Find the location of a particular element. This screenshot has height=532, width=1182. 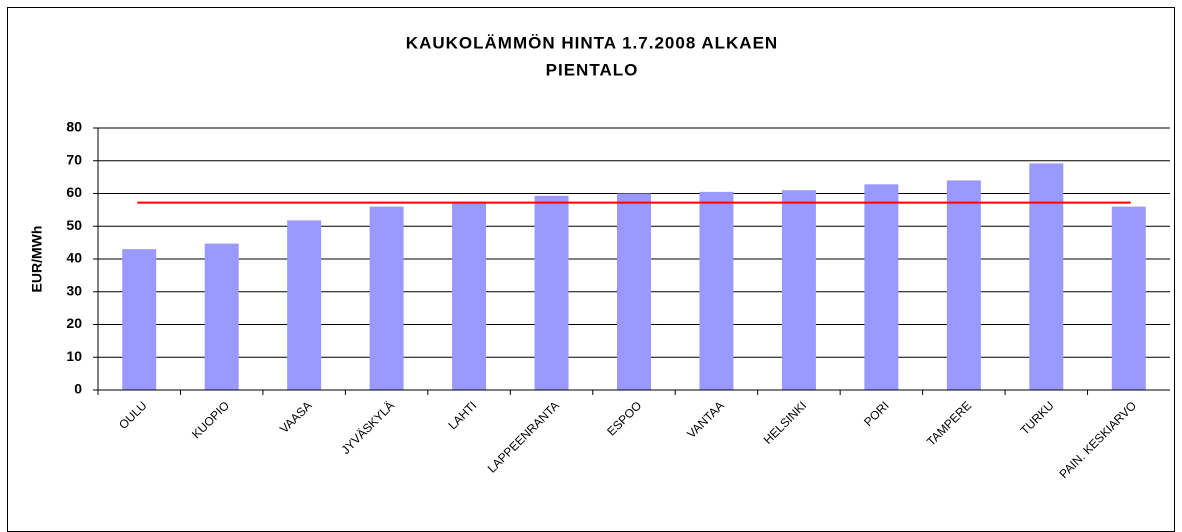

y-tick-label: 30 is located at coordinates (74, 290).